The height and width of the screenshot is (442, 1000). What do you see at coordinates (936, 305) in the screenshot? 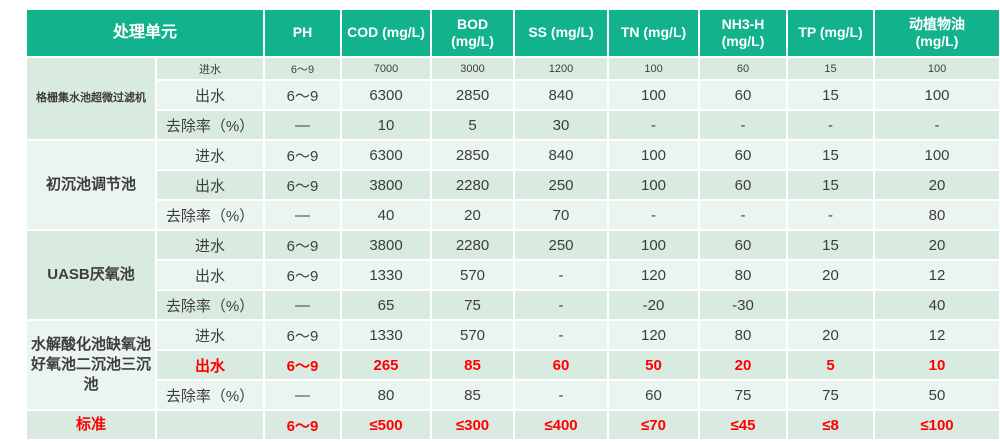
I see `cell-oil: 40` at bounding box center [936, 305].